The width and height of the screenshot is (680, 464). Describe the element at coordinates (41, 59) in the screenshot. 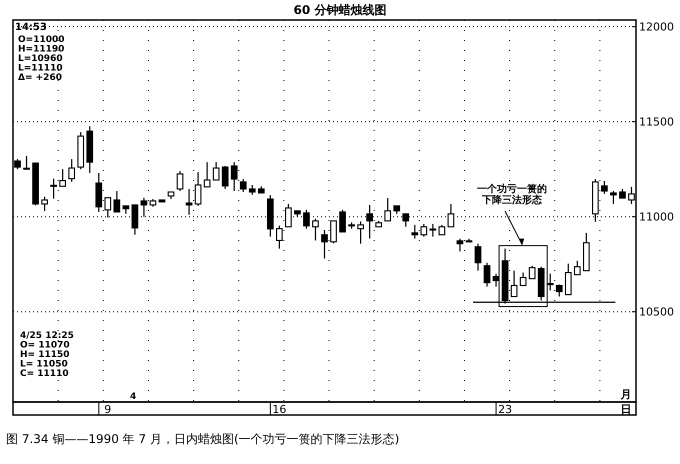

I see `annotation: O=11000 H=11190 L=10960 L=11110 Δ= +260` at that location.